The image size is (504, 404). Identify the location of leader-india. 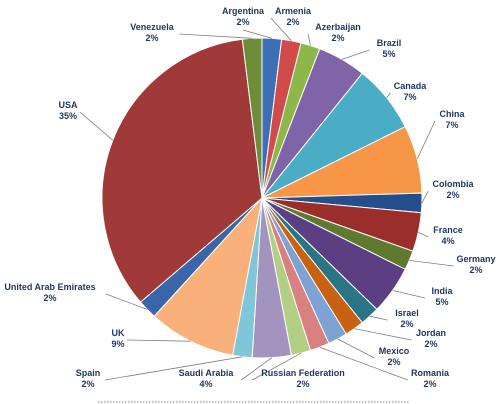
(409, 294).